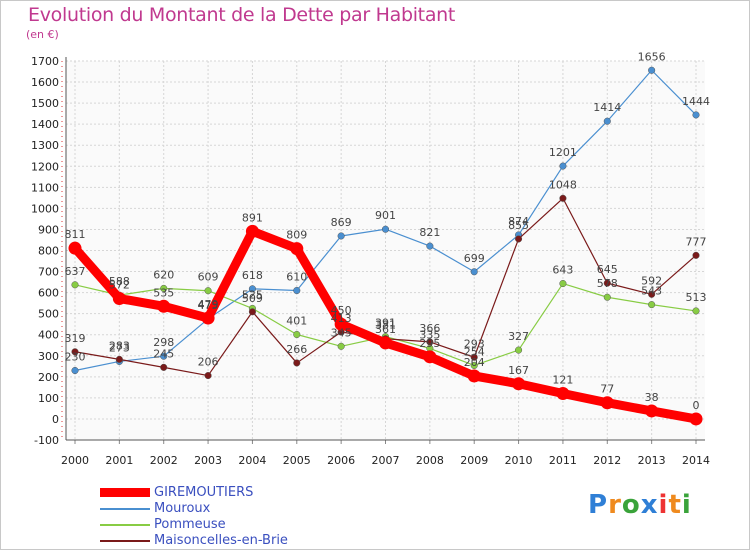  Describe the element at coordinates (45, 208) in the screenshot. I see `y-tick-label: 1000` at that location.